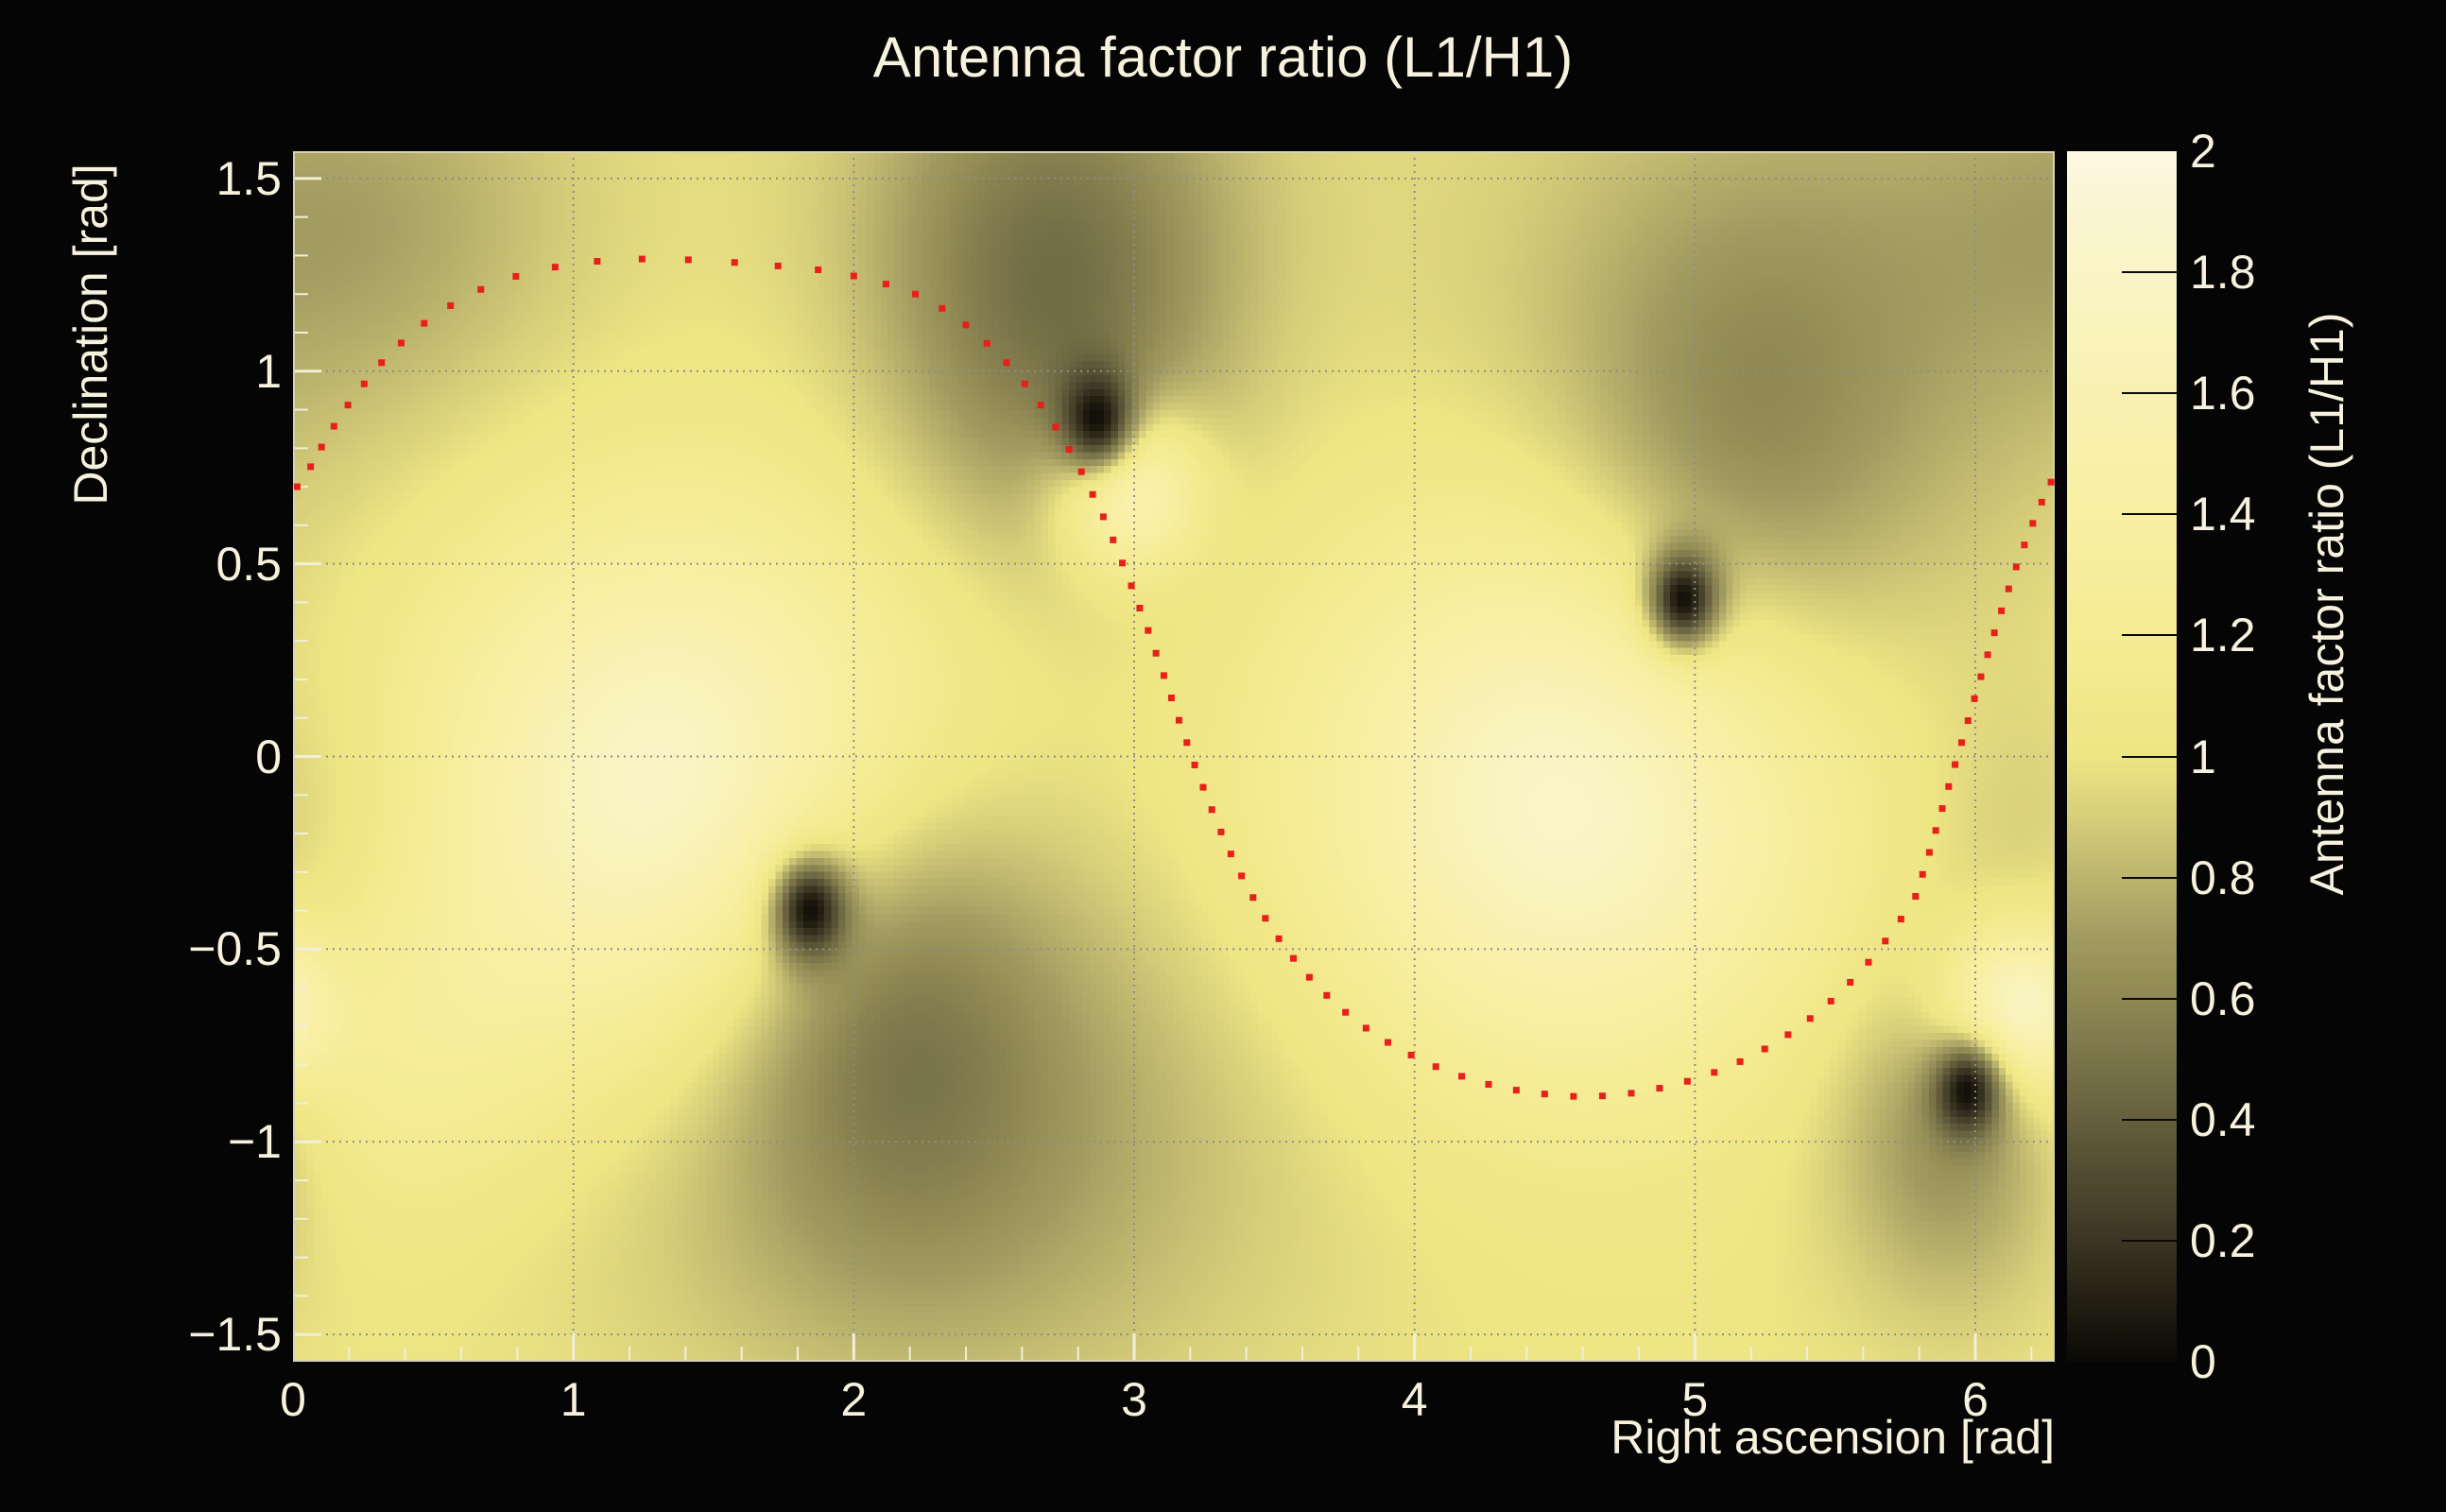 The height and width of the screenshot is (1512, 2446). I want to click on y-tick-label: 0, so click(268, 756).